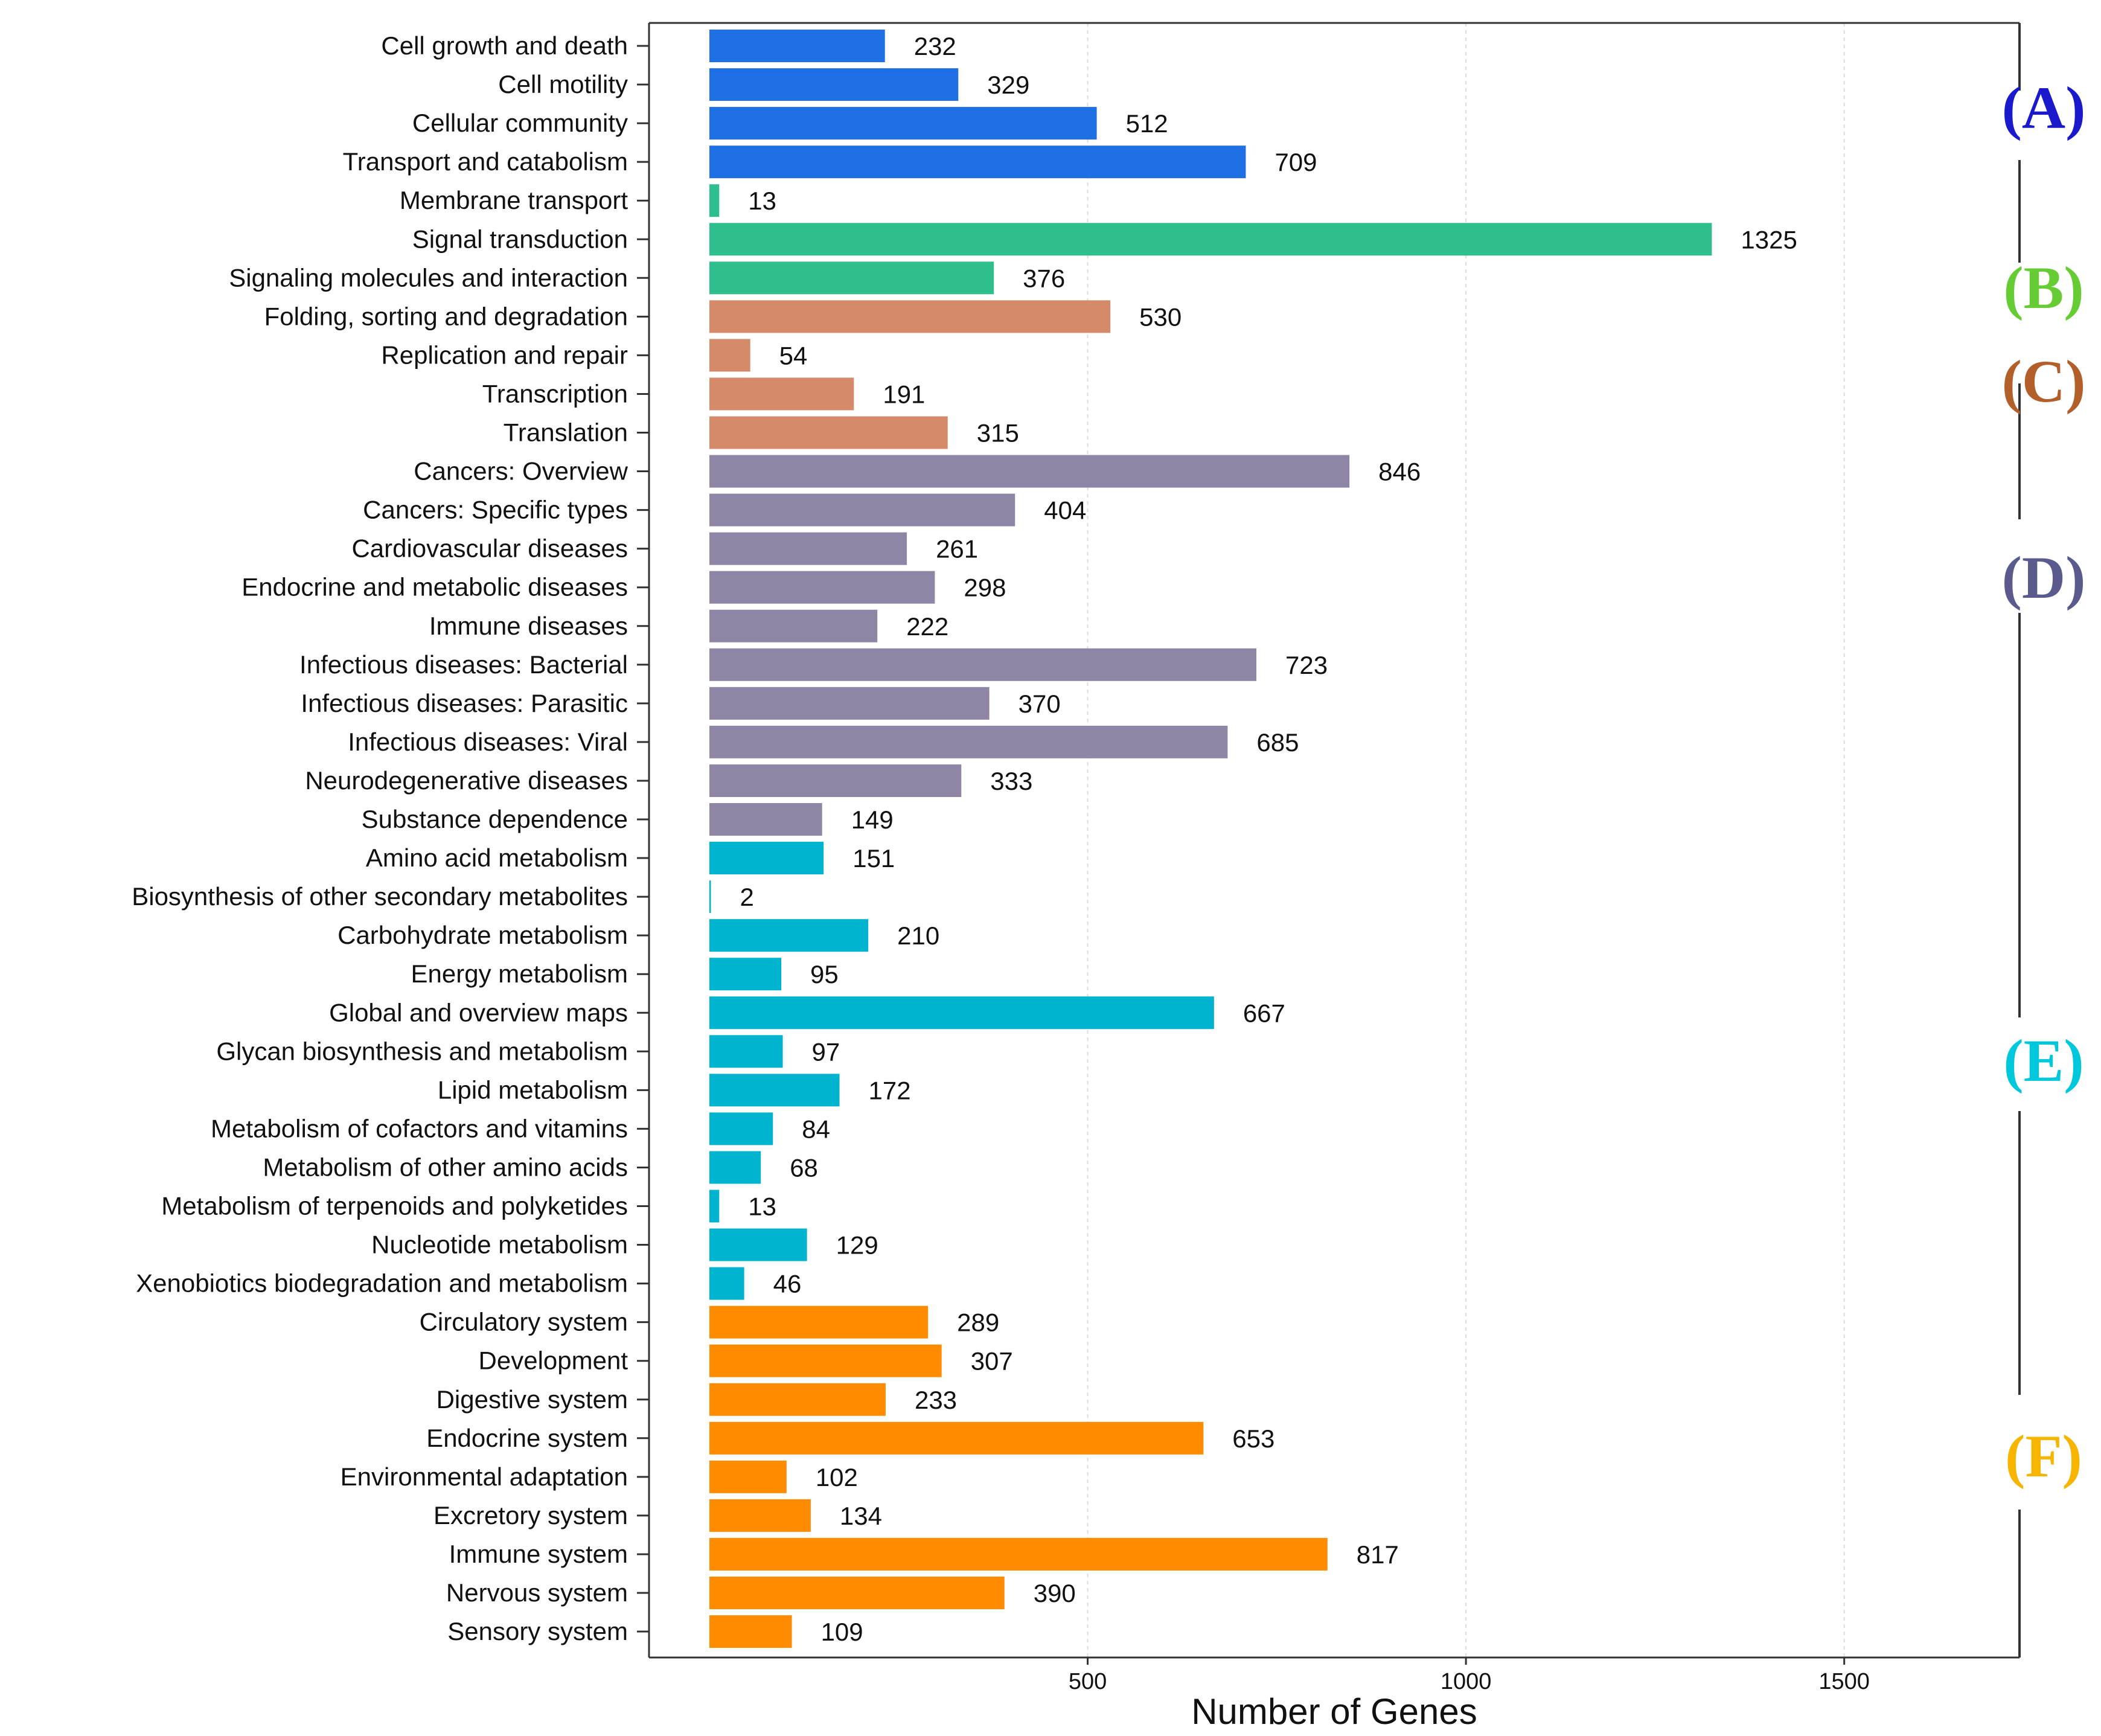 The image size is (2101, 1736). I want to click on category-label: Glycan biosynthesis and metabolism, so click(422, 1051).